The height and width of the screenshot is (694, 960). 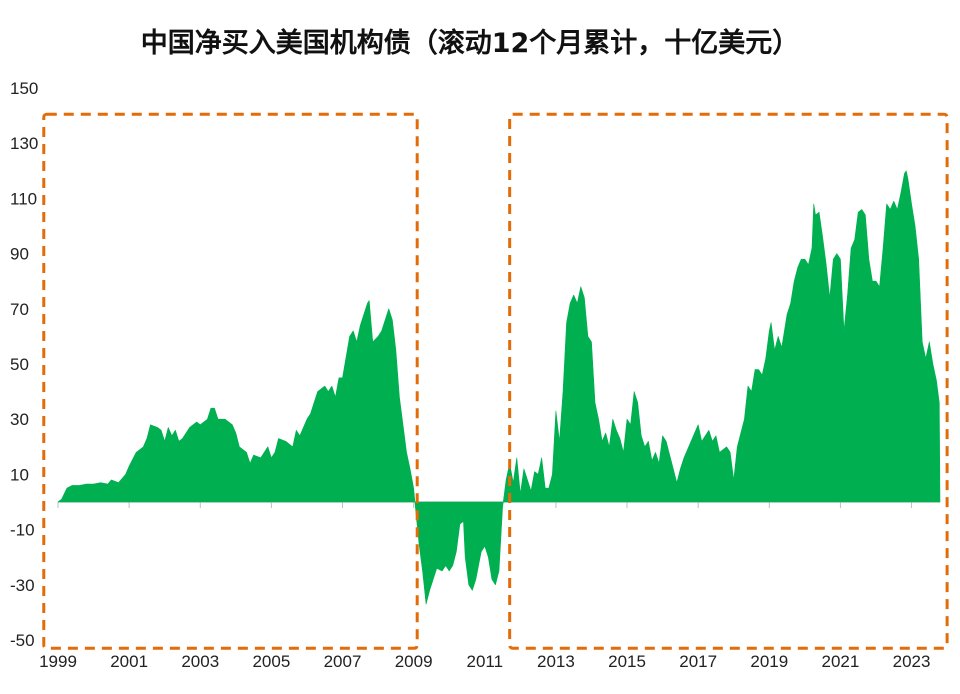 I want to click on y-tick-label: 30, so click(x=19, y=419).